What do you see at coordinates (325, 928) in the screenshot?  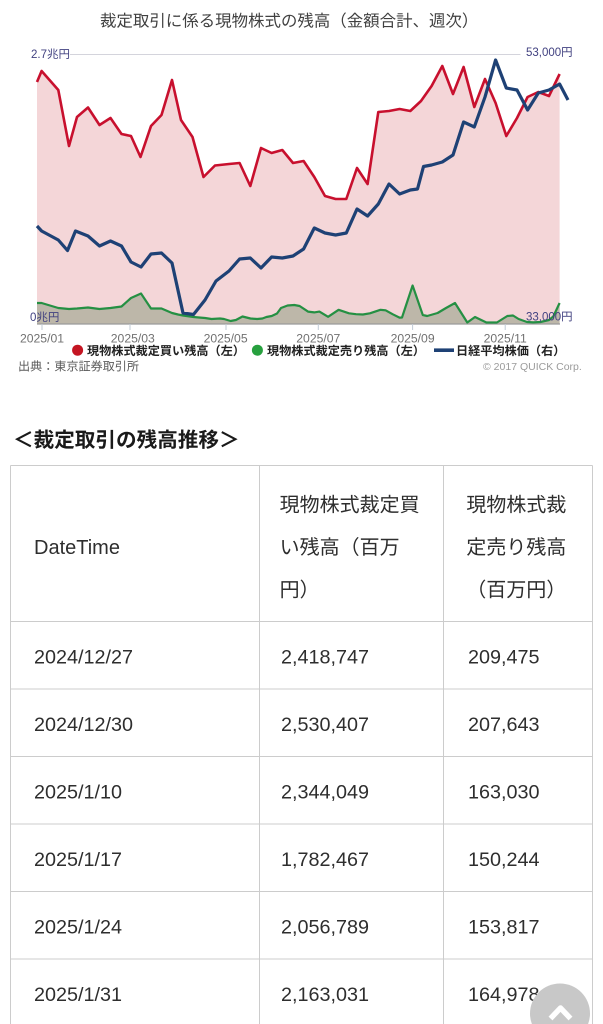 I see `svg-text: 2,056,789` at bounding box center [325, 928].